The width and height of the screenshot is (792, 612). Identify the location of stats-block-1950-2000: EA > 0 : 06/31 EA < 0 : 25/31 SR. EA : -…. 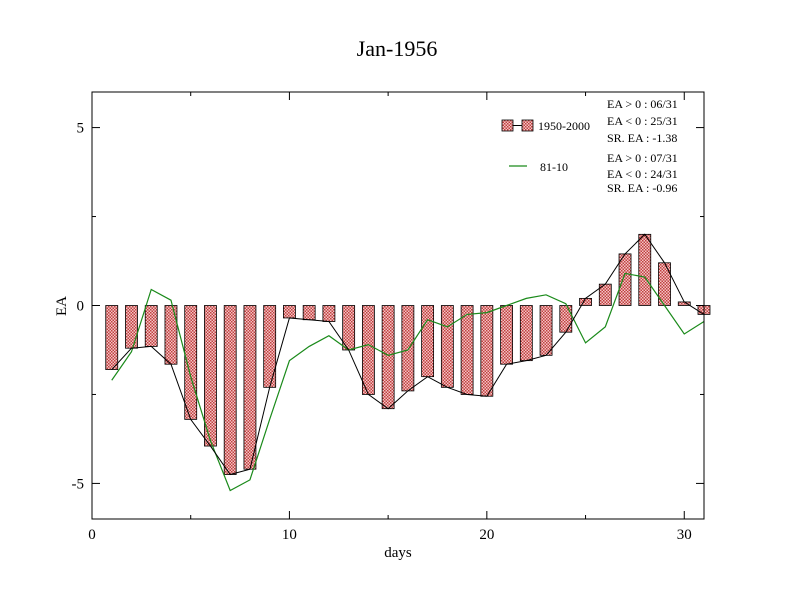
(642, 121).